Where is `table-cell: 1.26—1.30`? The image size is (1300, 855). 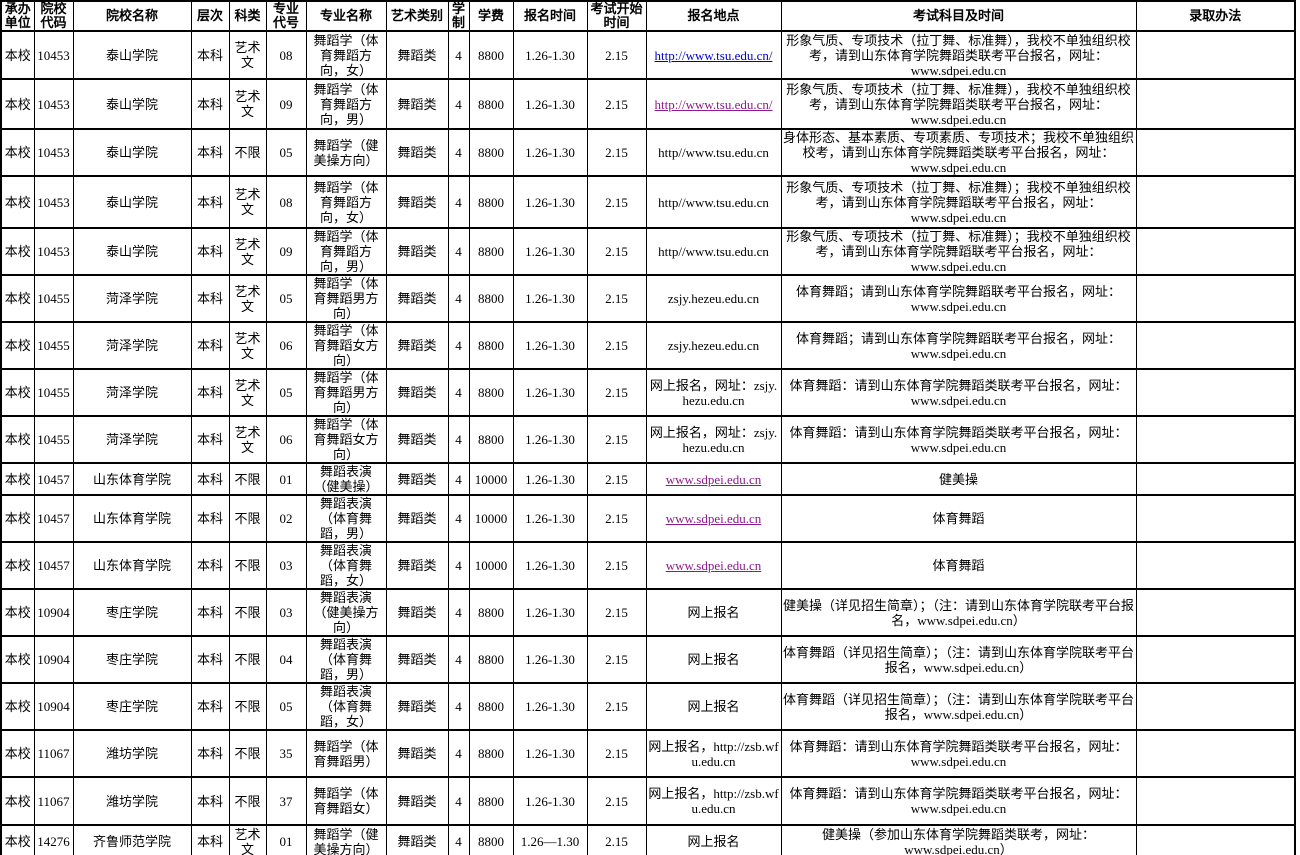
table-cell: 1.26—1.30 is located at coordinates (550, 839).